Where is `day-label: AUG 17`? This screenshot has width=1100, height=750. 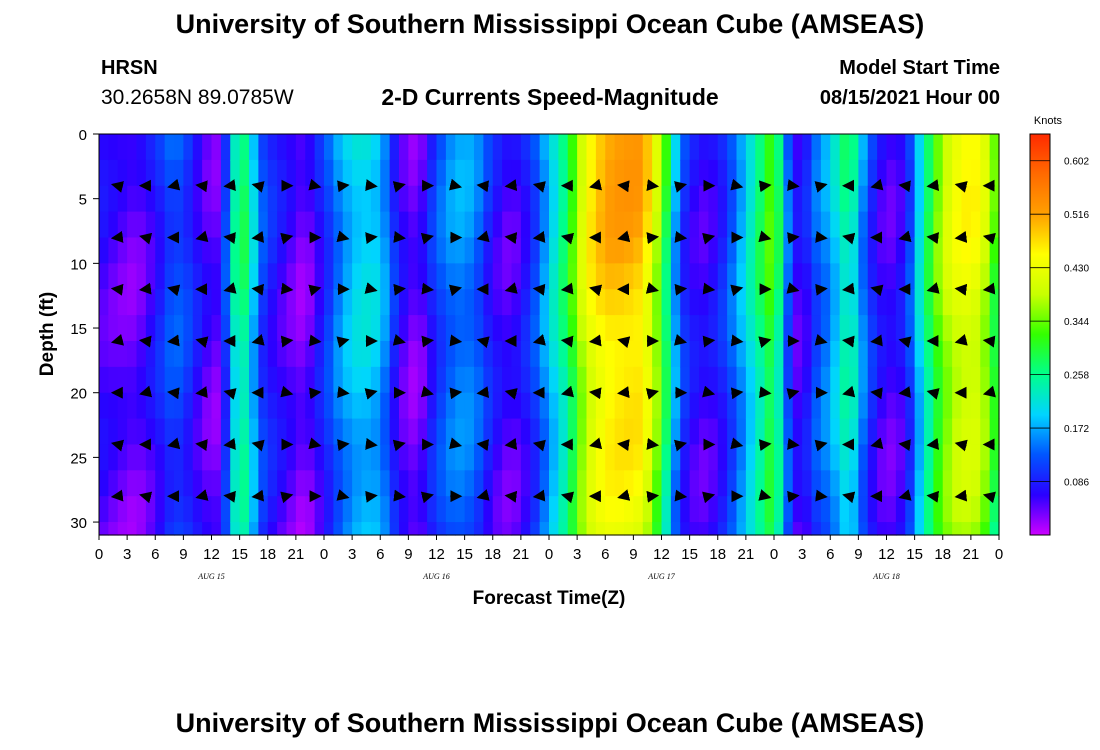 day-label: AUG 17 is located at coordinates (661, 576).